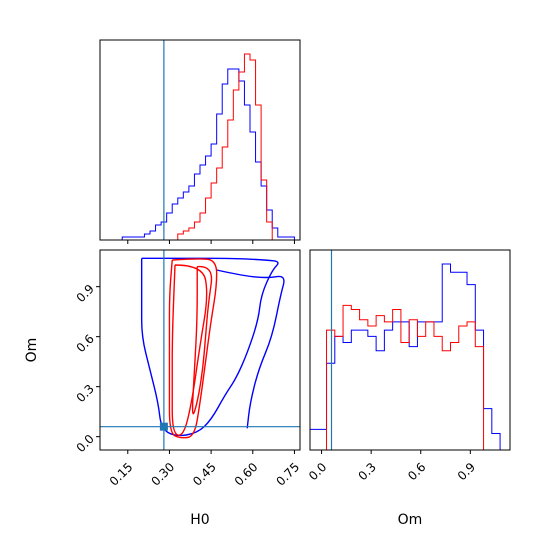 The width and height of the screenshot is (550, 550). Describe the element at coordinates (85, 343) in the screenshot. I see `om-y-tick-label-2: 0.6` at that location.